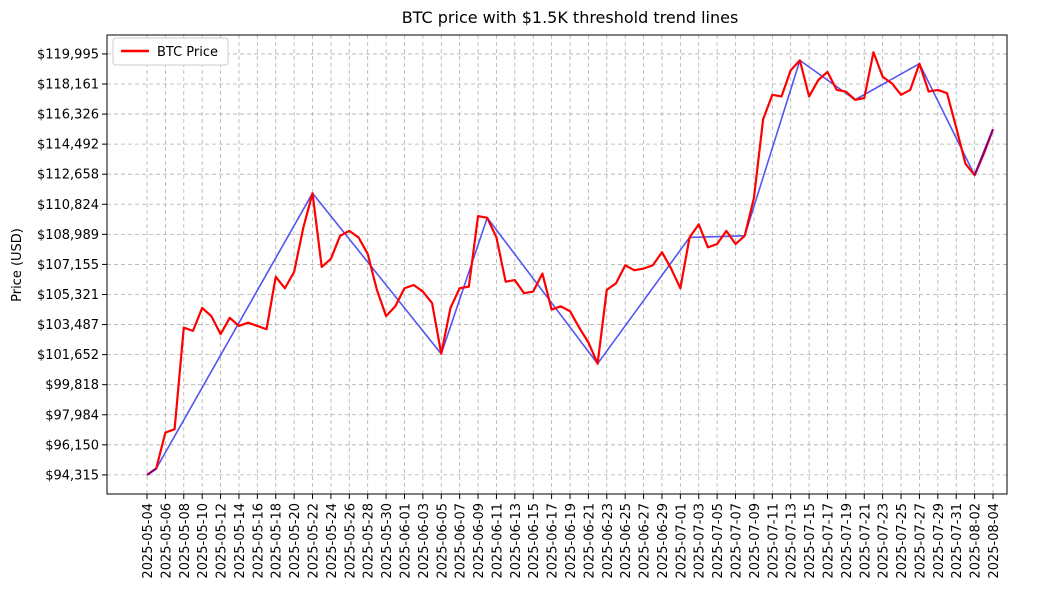 This screenshot has width=1045, height=594. I want to click on x-tick-label: 2025-07-17, so click(828, 541).